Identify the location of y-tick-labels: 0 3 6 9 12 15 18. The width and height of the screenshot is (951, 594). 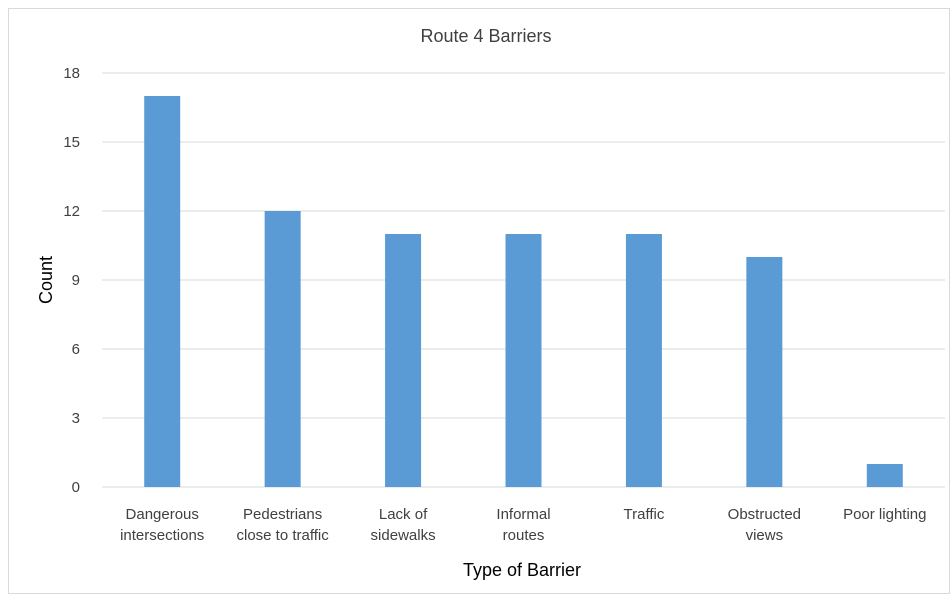
(71, 280).